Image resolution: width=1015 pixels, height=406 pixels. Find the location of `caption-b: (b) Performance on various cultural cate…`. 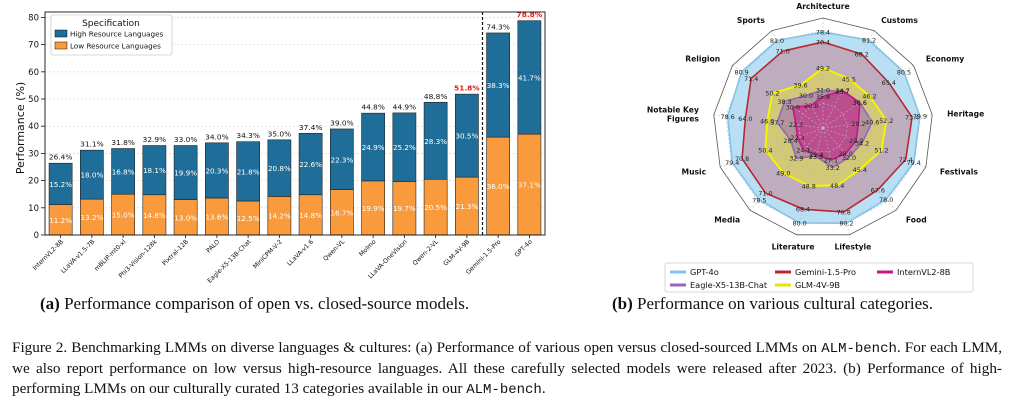

caption-b: (b) Performance on various cultural cate… is located at coordinates (772, 304).